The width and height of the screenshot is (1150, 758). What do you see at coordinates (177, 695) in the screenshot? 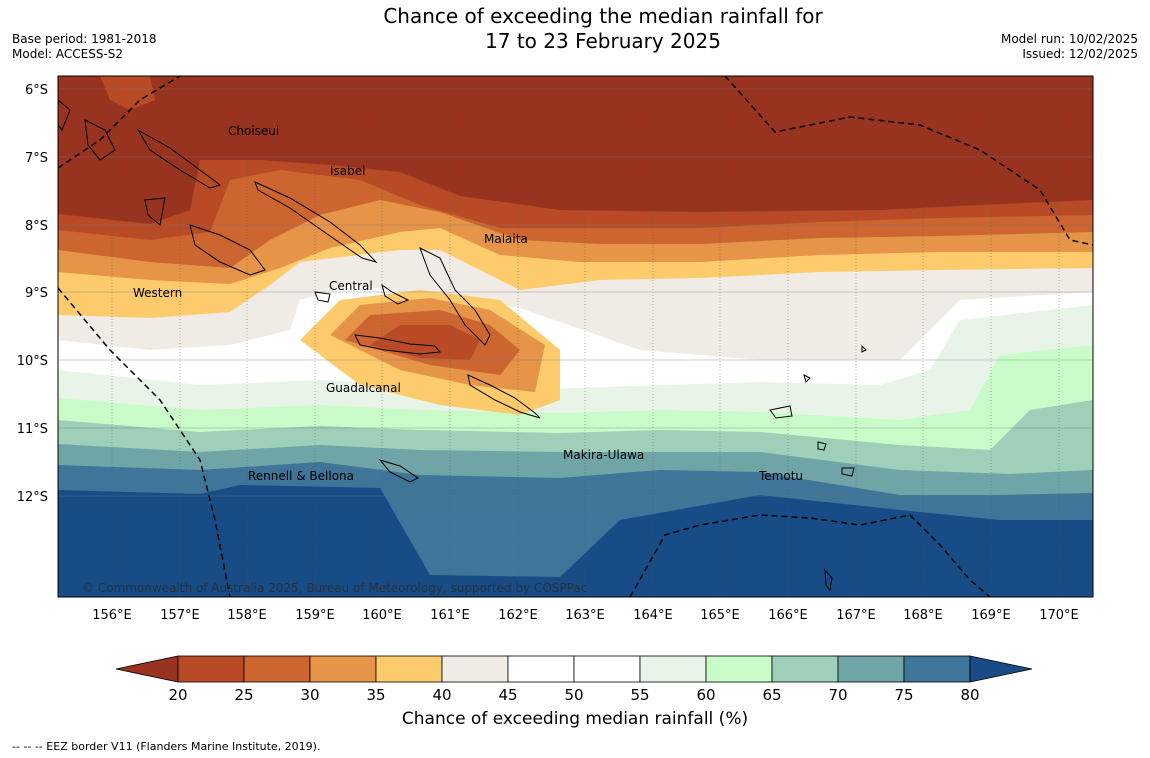
I see `colorbar-tick-label: 20` at bounding box center [177, 695].